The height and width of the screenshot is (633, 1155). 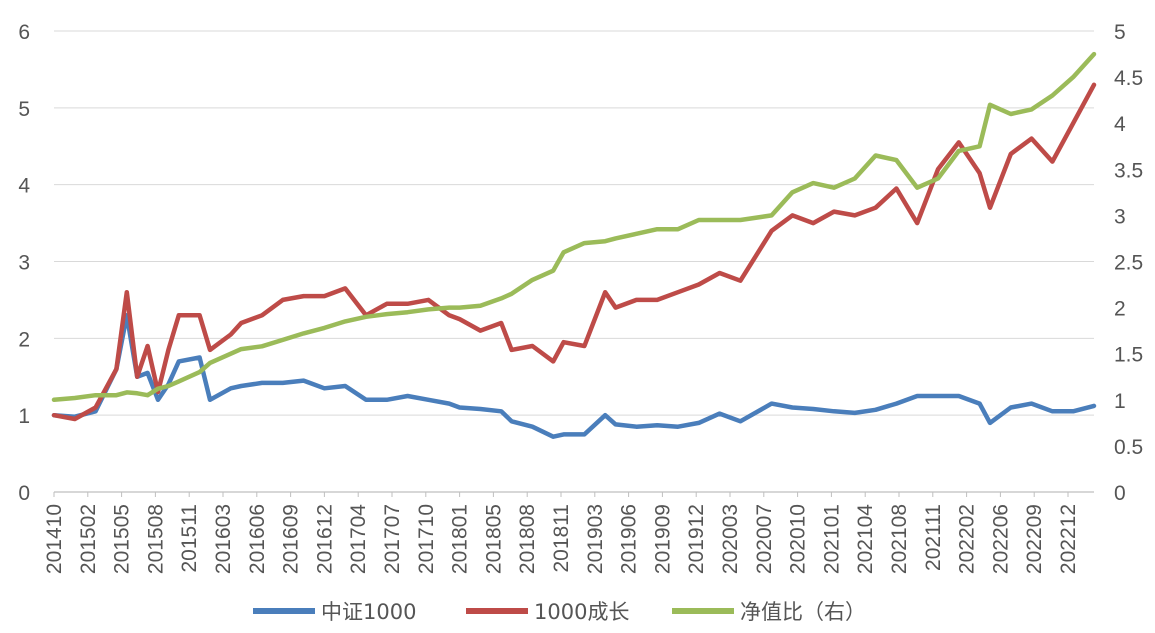 What do you see at coordinates (662, 539) in the screenshot?
I see `x-tick-label: 201909` at bounding box center [662, 539].